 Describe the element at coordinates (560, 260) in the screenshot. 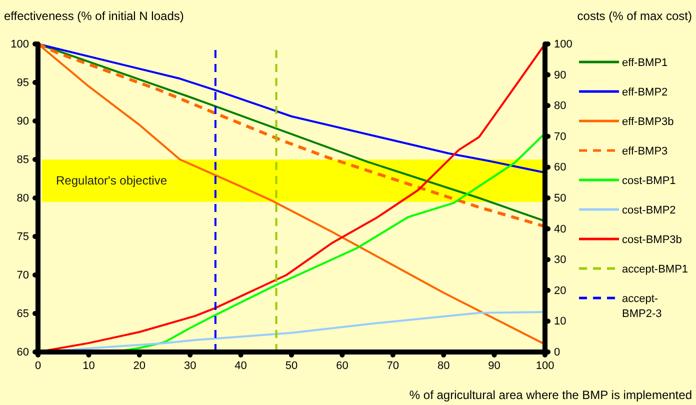

I see `y2-tick-label: 30` at that location.